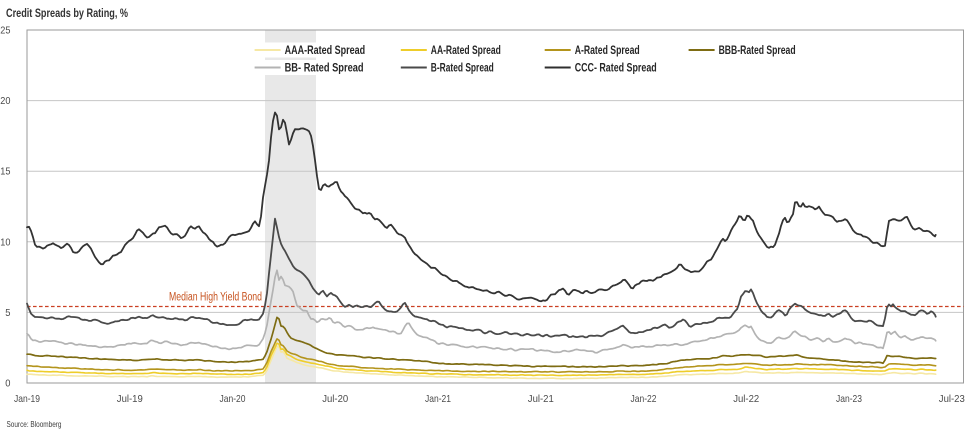  I want to click on svg-text: 20, so click(5, 101).